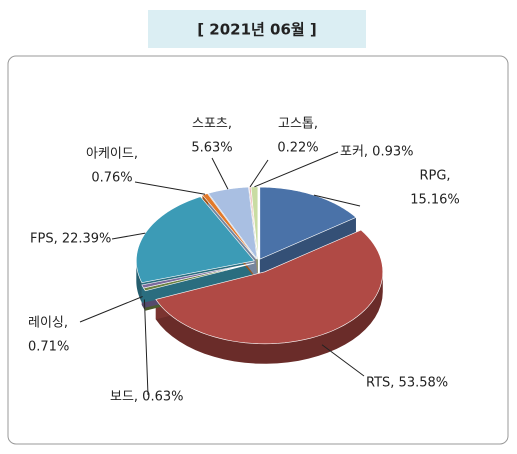  What do you see at coordinates (111, 178) in the screenshot?
I see `data-label: 0.76%` at bounding box center [111, 178].